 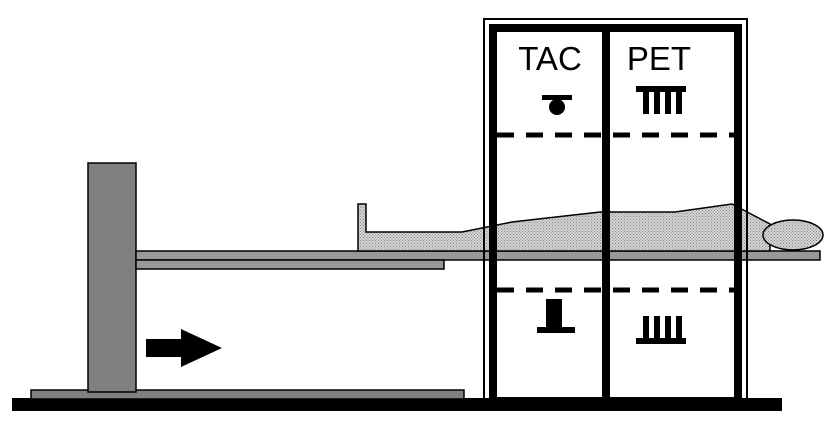 What do you see at coordinates (112, 277) in the screenshot?
I see `support-column` at bounding box center [112, 277].